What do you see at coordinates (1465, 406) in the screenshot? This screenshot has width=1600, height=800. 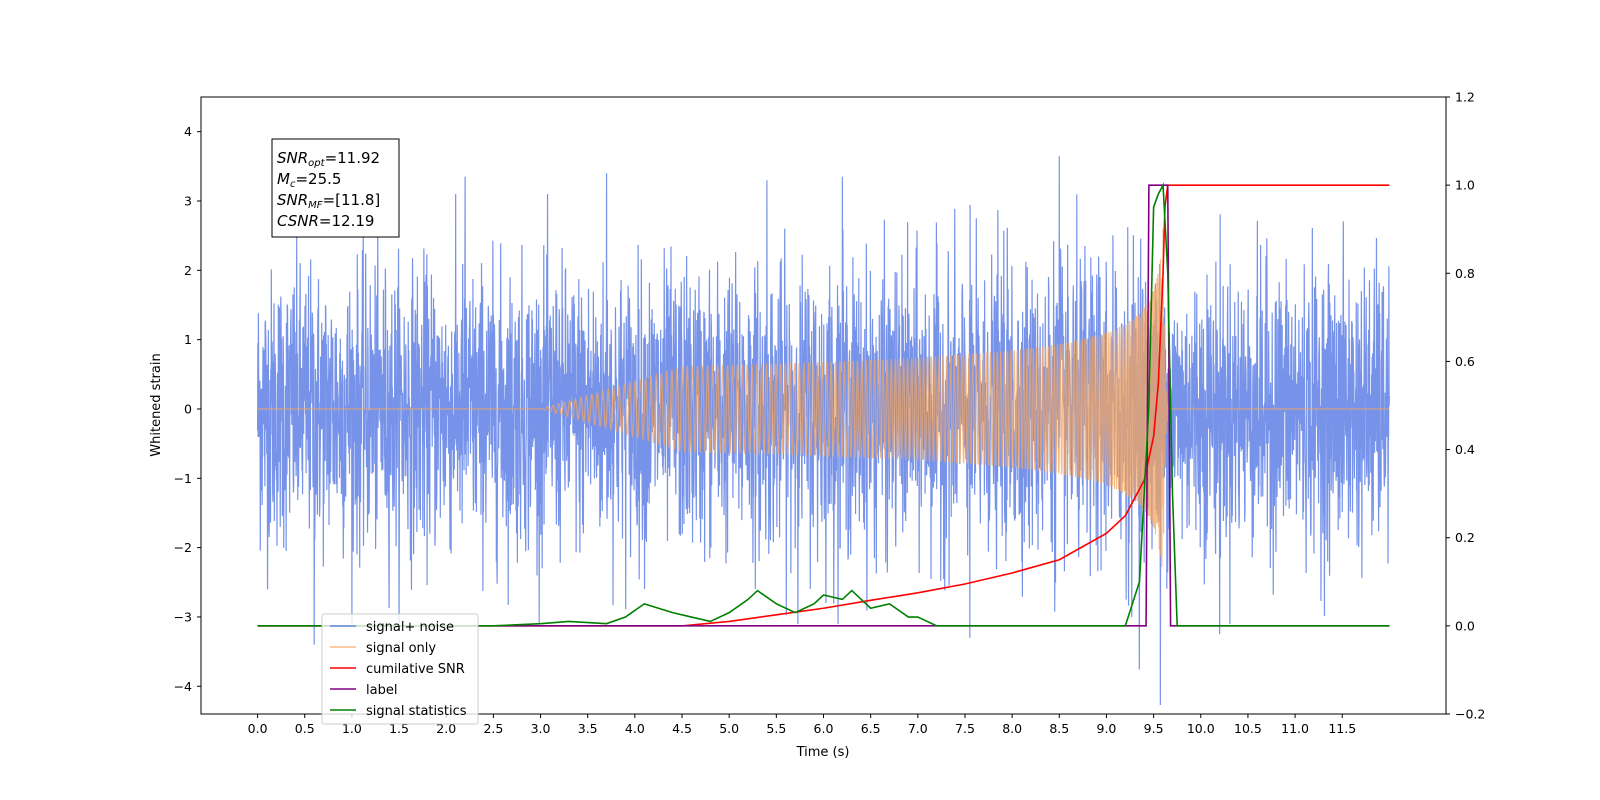 I see `right-y-axis-ticks: −0.2 0.0 0.2 0.4 0.6 0.8 1.0 1.2` at bounding box center [1465, 406].